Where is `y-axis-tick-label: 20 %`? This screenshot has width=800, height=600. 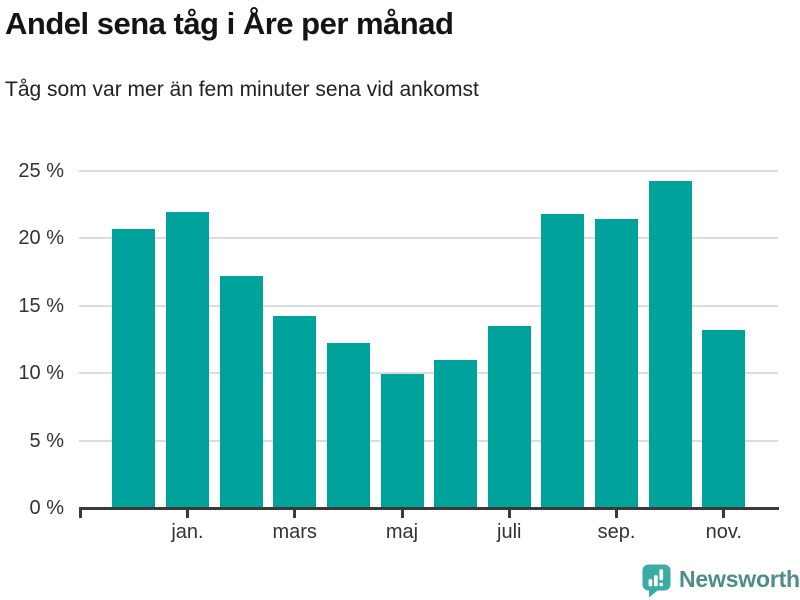 y-axis-tick-label: 20 % is located at coordinates (41, 238).